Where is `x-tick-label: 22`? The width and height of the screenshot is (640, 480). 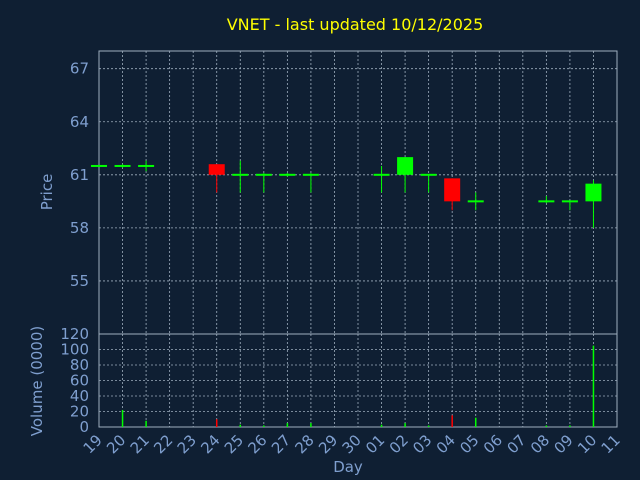
x-tick-label: 22 is located at coordinates (163, 444).